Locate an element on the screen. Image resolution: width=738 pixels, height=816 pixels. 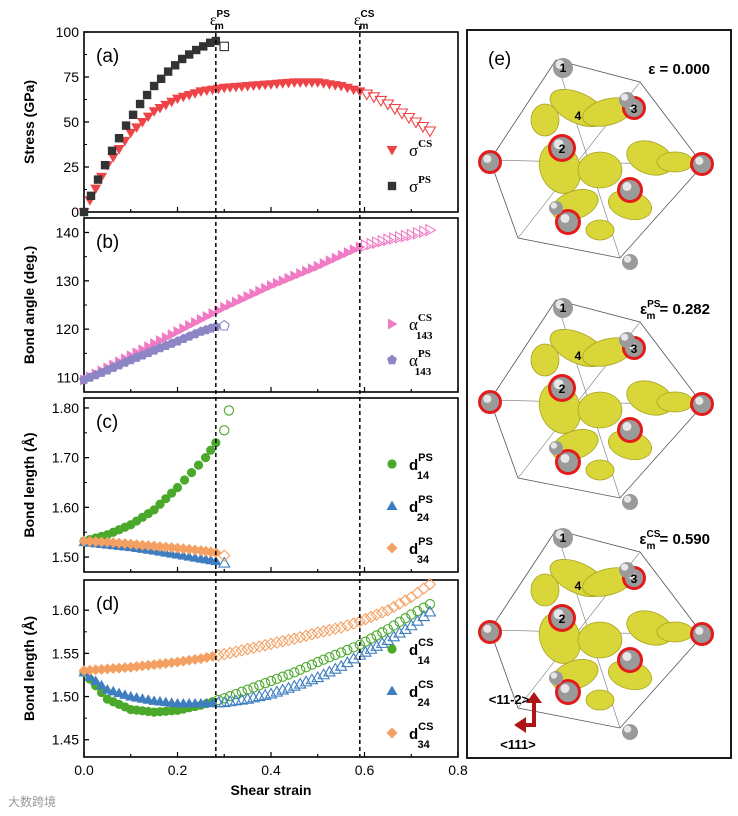
legend-label: dCS 34 is located at coordinates (421, 736).